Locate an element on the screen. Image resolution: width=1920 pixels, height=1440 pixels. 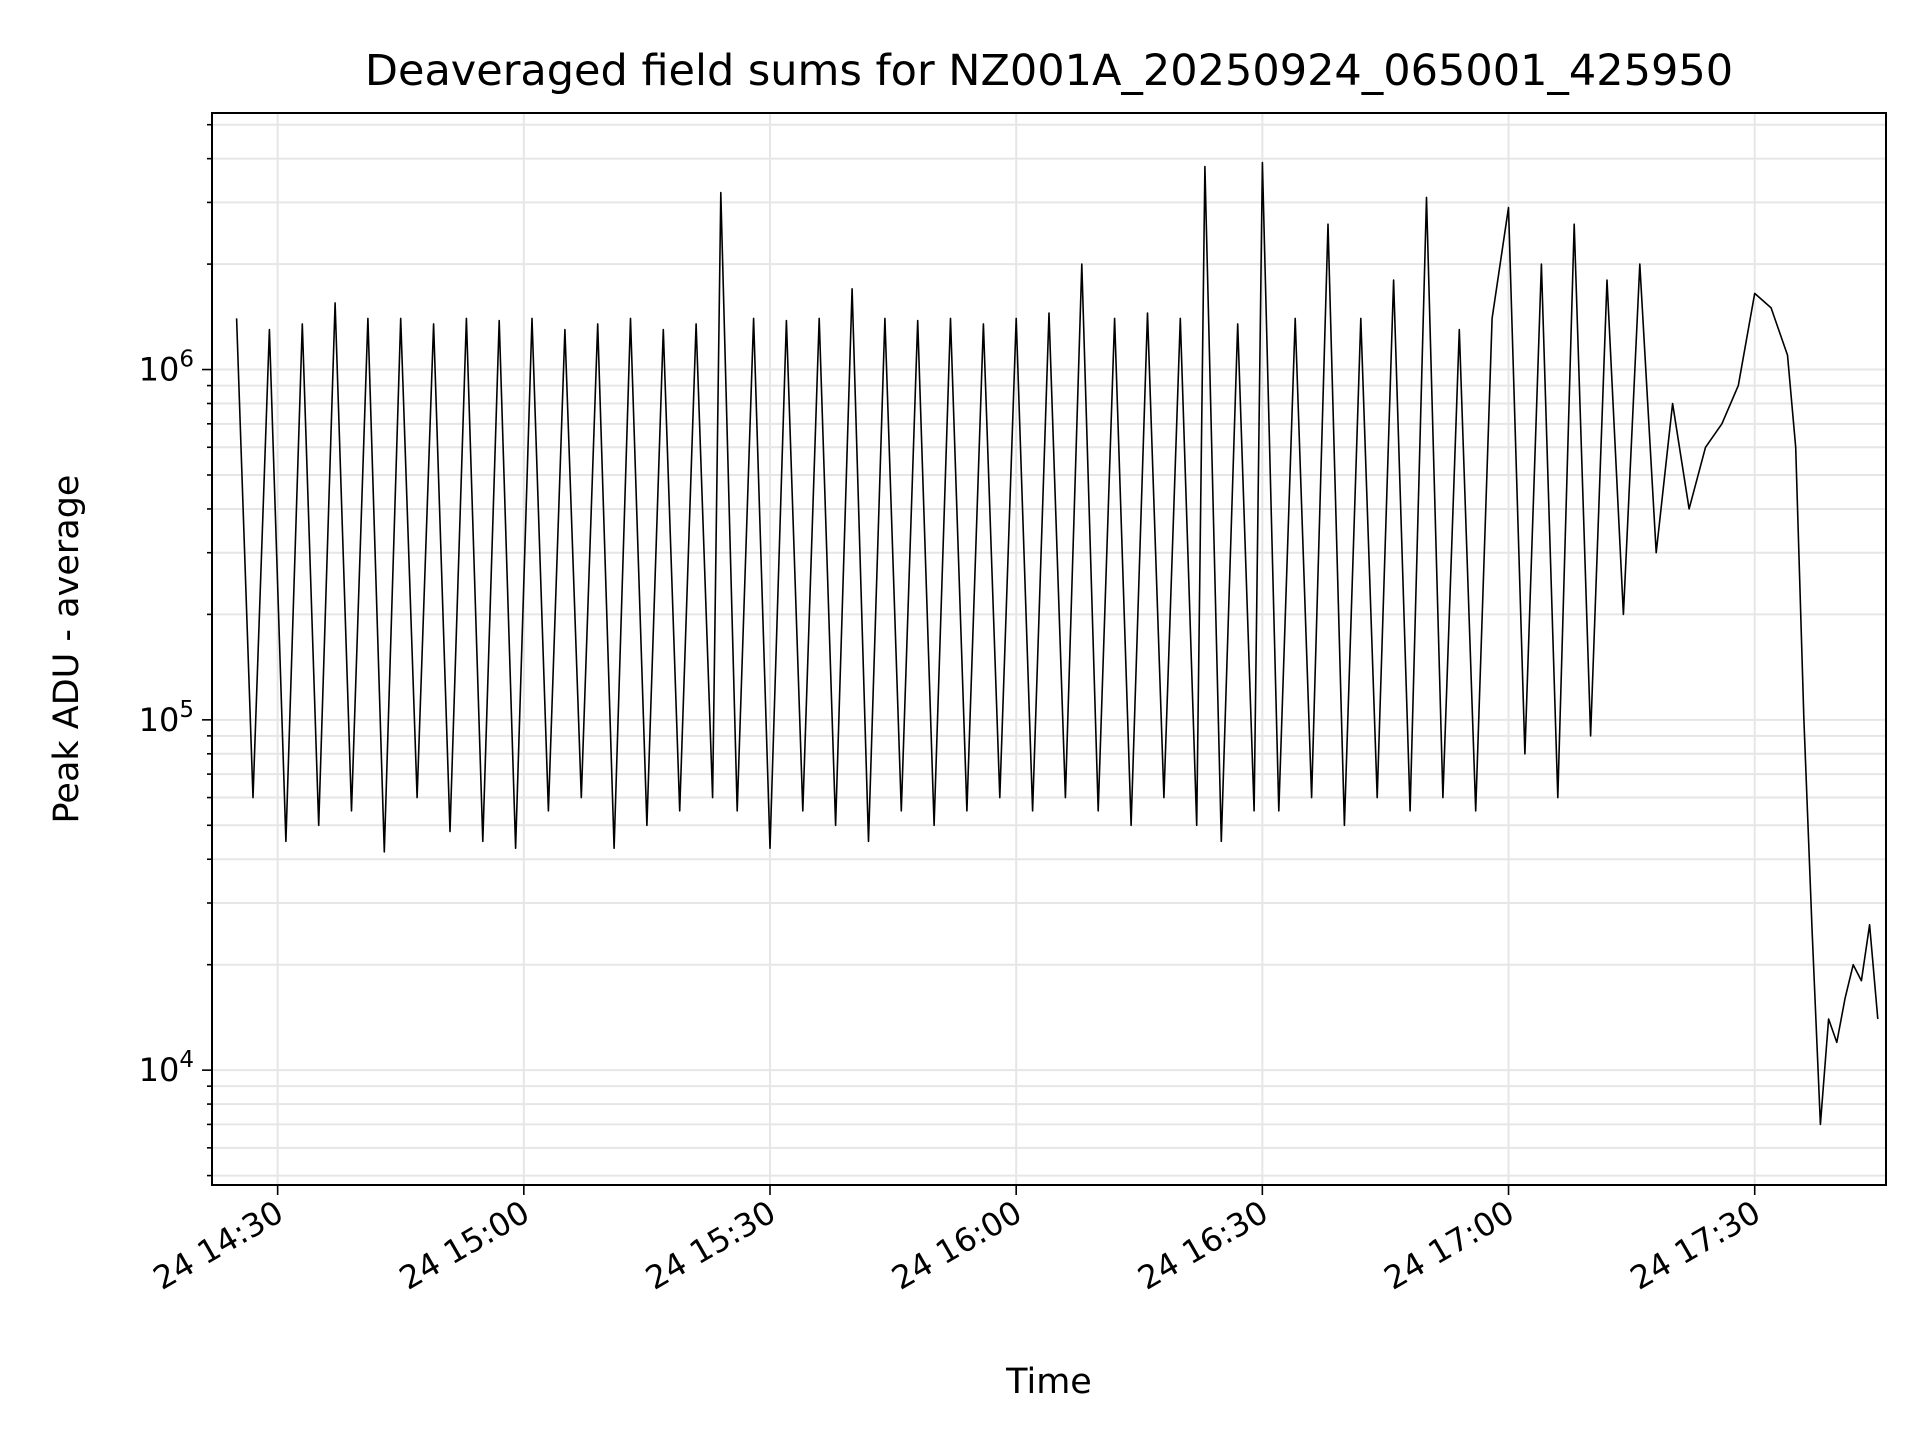
y-axis-ticks: 10⁴ 10⁵ 10⁶ is located at coordinates (175, 650).